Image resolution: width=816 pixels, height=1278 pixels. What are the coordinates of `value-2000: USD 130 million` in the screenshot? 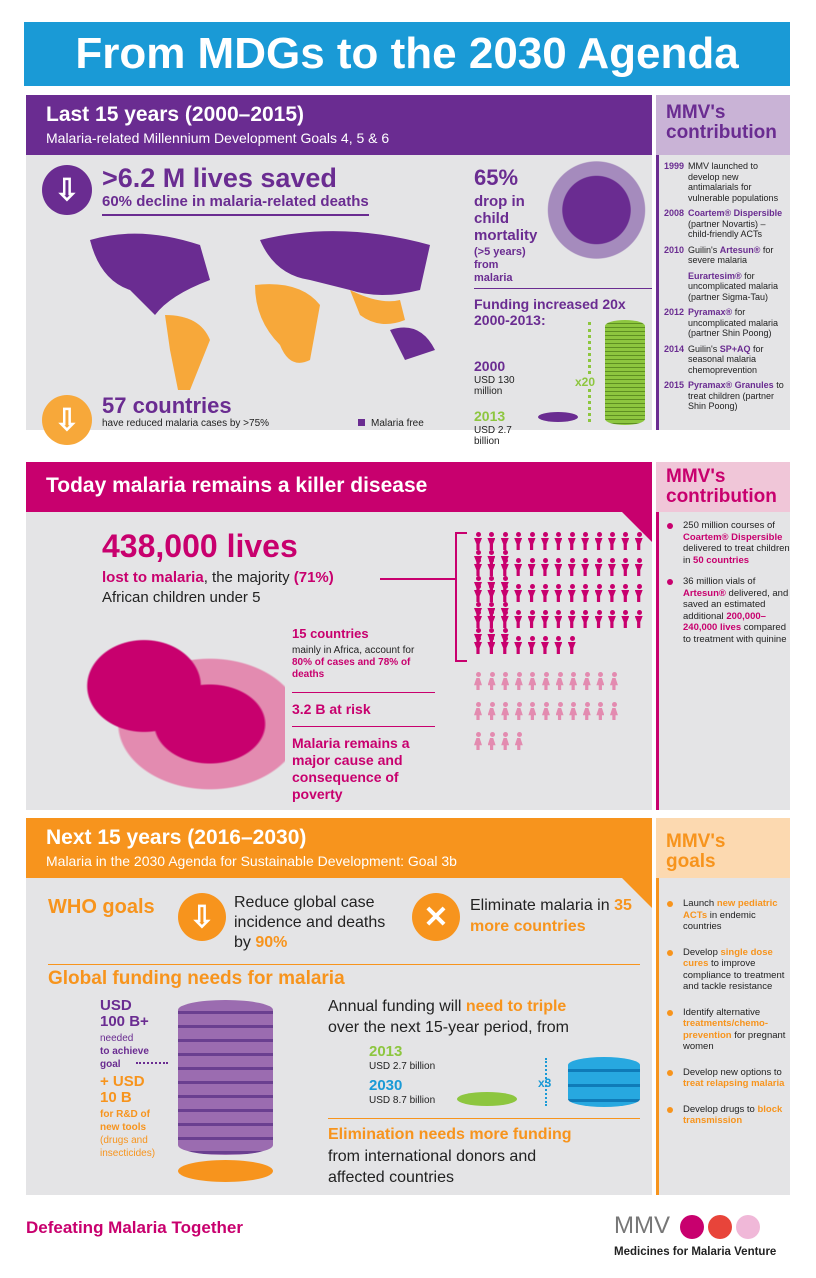 It's located at (494, 386).